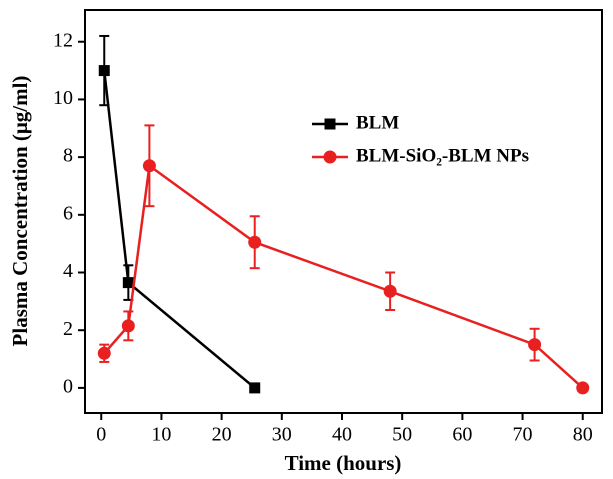 The height and width of the screenshot is (479, 613). I want to click on y-tick-label: 2, so click(68, 329).